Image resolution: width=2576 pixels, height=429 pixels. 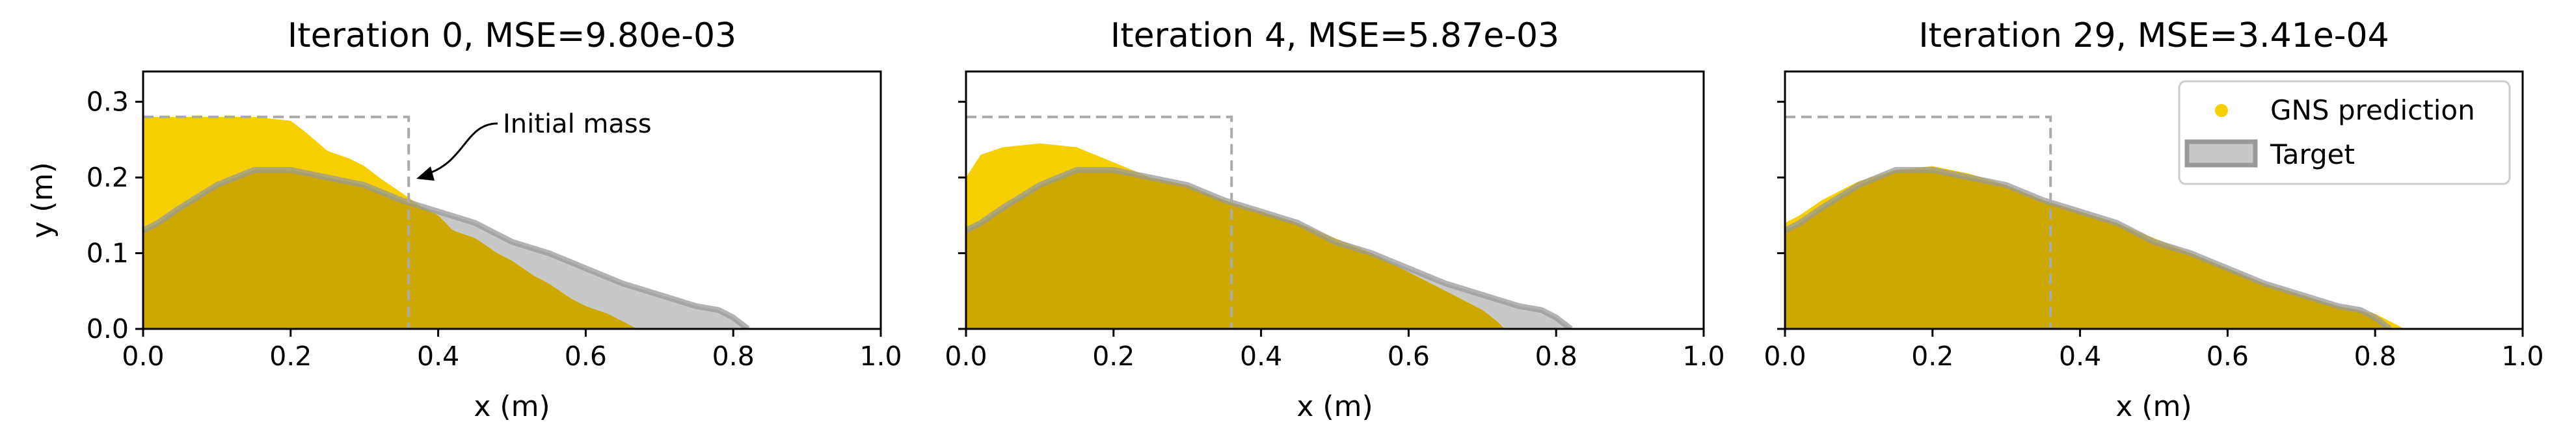 What do you see at coordinates (1235, 250) in the screenshot?
I see `panel-2-overlap-area` at bounding box center [1235, 250].